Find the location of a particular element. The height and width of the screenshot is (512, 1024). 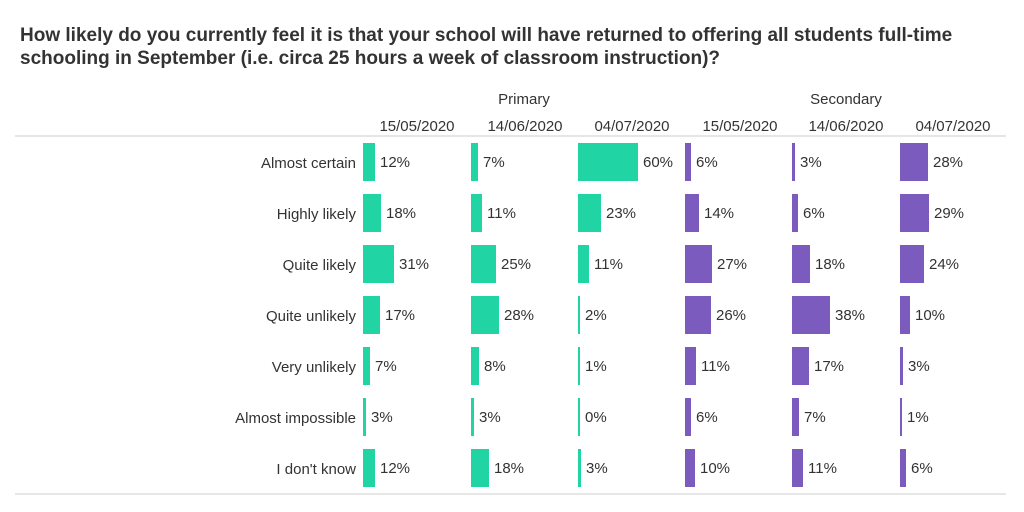

value-label-secondary-1-row-1: 6% is located at coordinates (707, 162).